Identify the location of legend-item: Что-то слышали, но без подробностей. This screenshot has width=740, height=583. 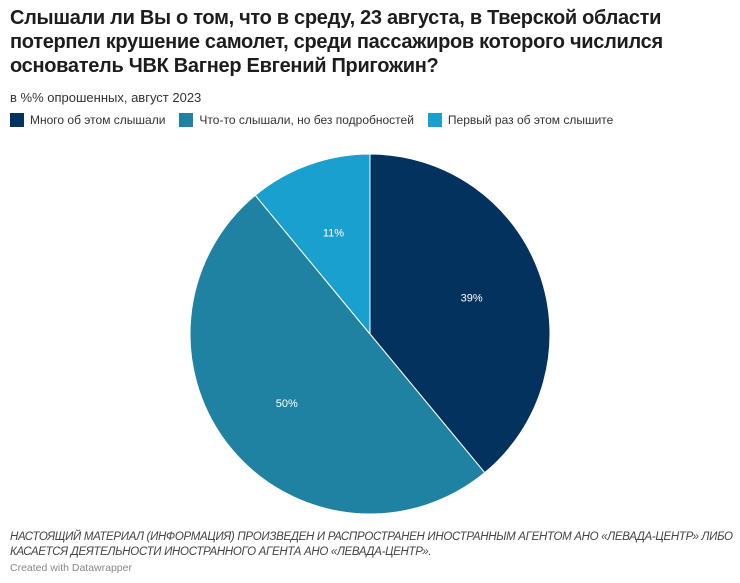
(296, 120).